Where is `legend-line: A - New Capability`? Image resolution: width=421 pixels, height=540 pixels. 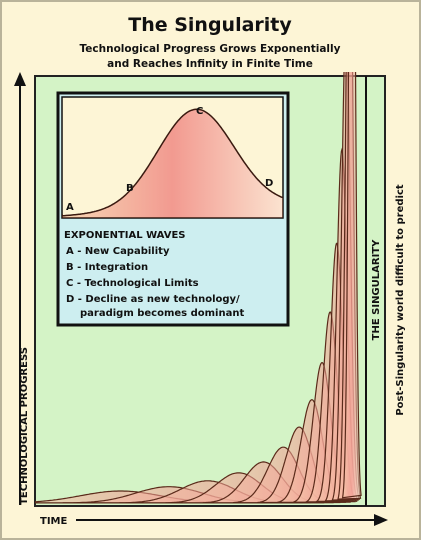
legend-line: A - New Capability is located at coordinates (118, 251).